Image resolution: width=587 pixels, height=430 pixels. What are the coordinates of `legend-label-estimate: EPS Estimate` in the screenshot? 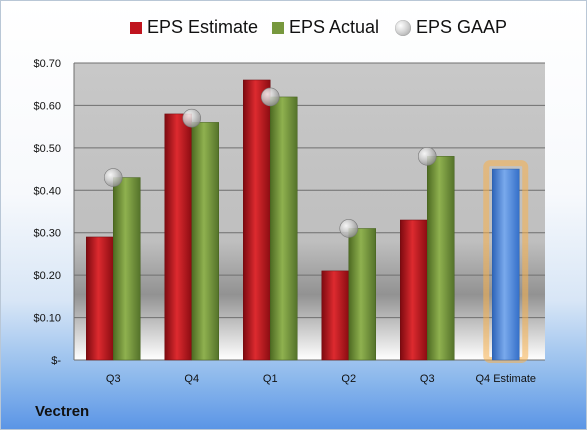 It's located at (203, 27).